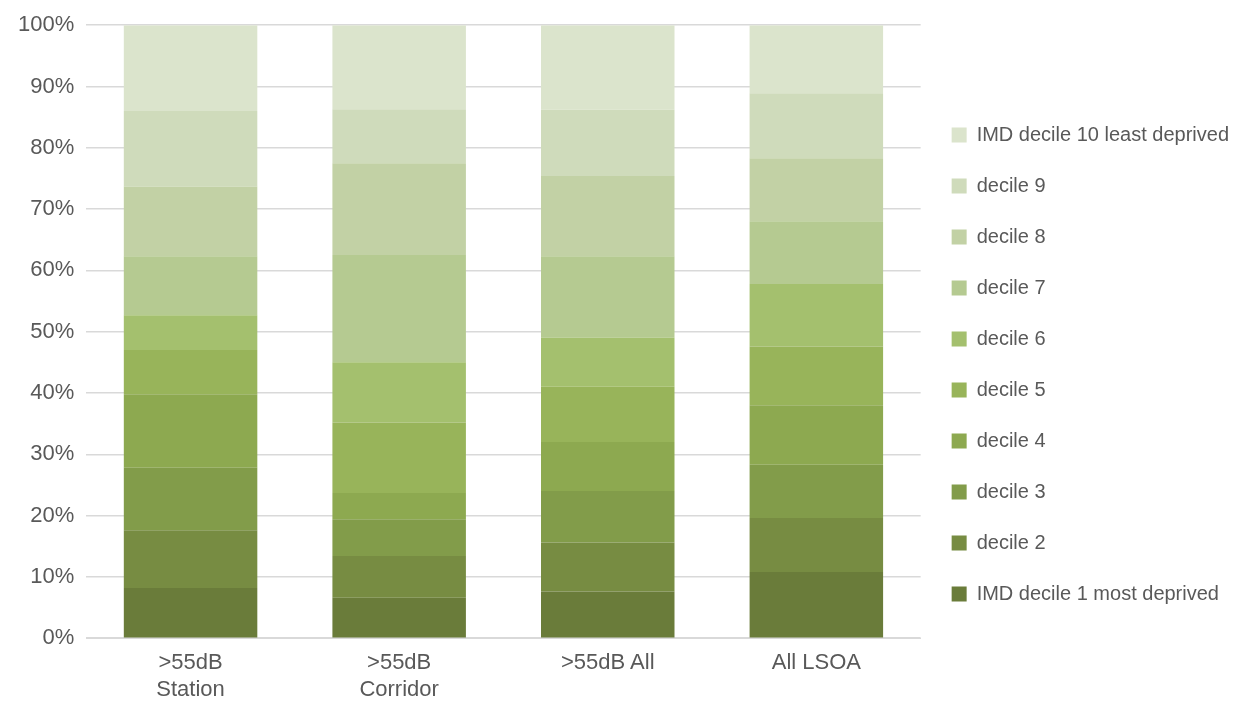  What do you see at coordinates (1011, 235) in the screenshot?
I see `legend-label: decile 8` at bounding box center [1011, 235].